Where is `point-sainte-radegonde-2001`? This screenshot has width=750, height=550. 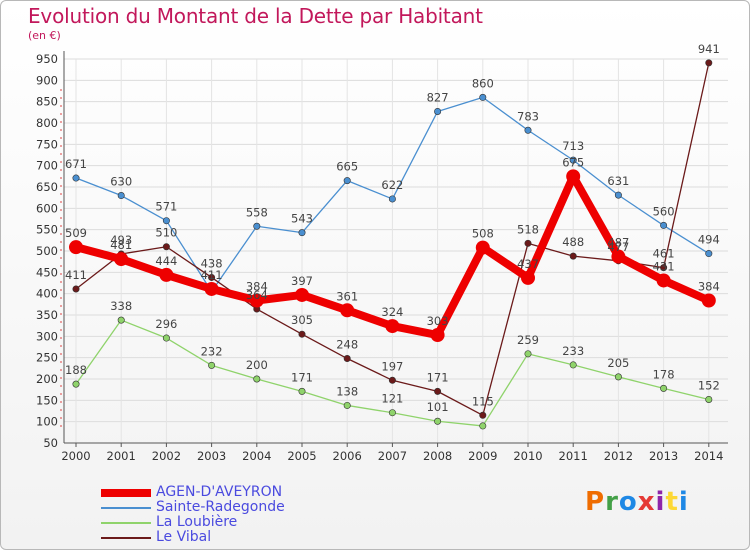 point-sainte-radegonde-2001 is located at coordinates (121, 196).